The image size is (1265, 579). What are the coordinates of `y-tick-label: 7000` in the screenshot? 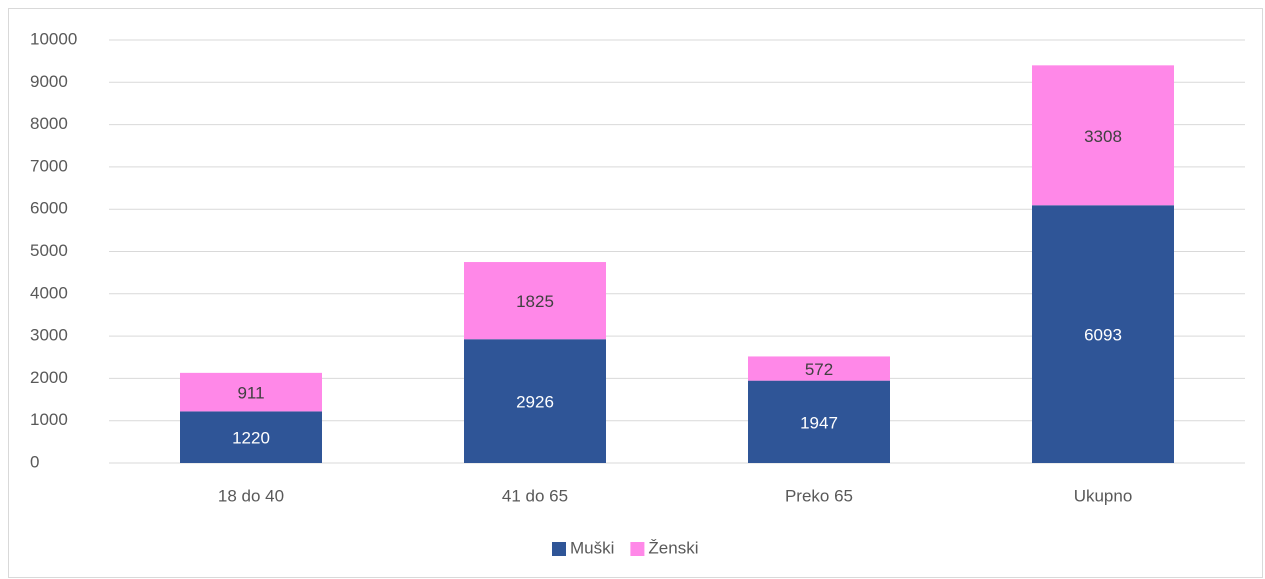 It's located at (49, 165).